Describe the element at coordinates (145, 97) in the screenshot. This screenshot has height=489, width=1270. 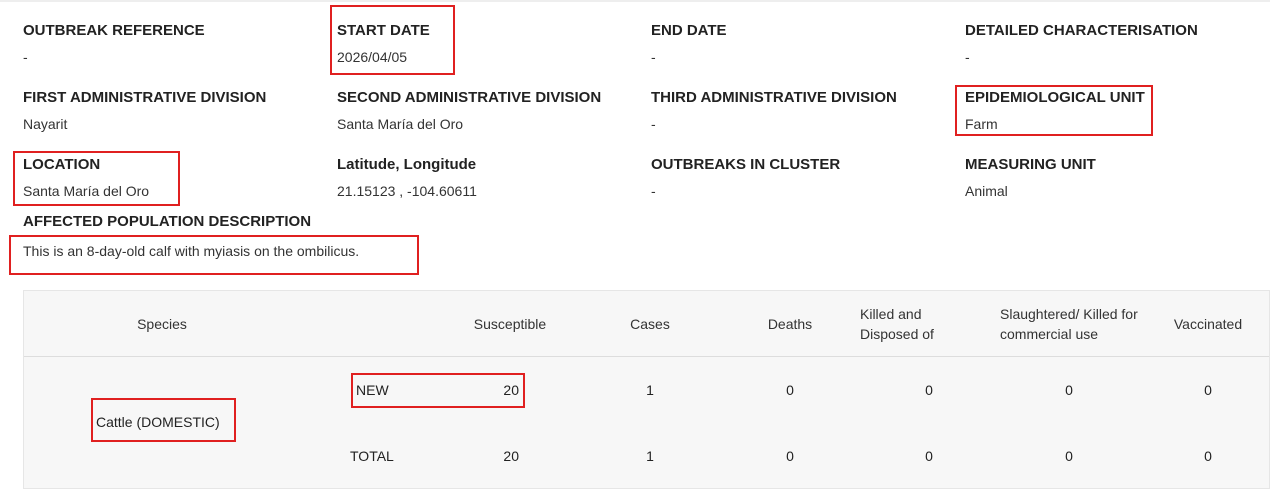
I see `field-label: FIRST ADMINISTRATIVE DIVISION` at that location.